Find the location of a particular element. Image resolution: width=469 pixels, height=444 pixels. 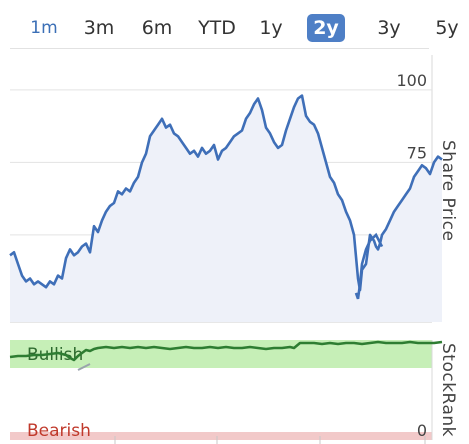

bearish-zone-label: Bearish is located at coordinates (59, 431).